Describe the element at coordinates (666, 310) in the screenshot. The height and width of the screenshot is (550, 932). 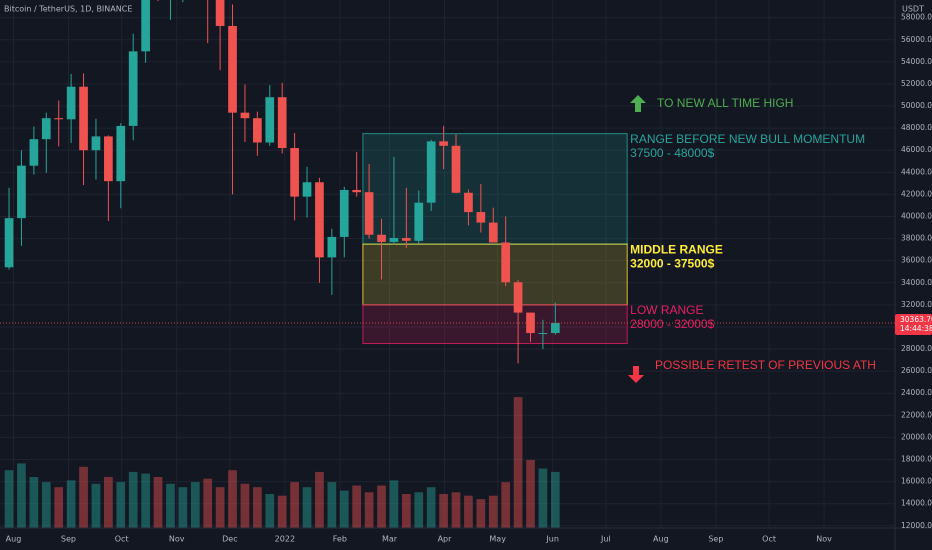
I see `zone-label: LOW RANGE` at that location.